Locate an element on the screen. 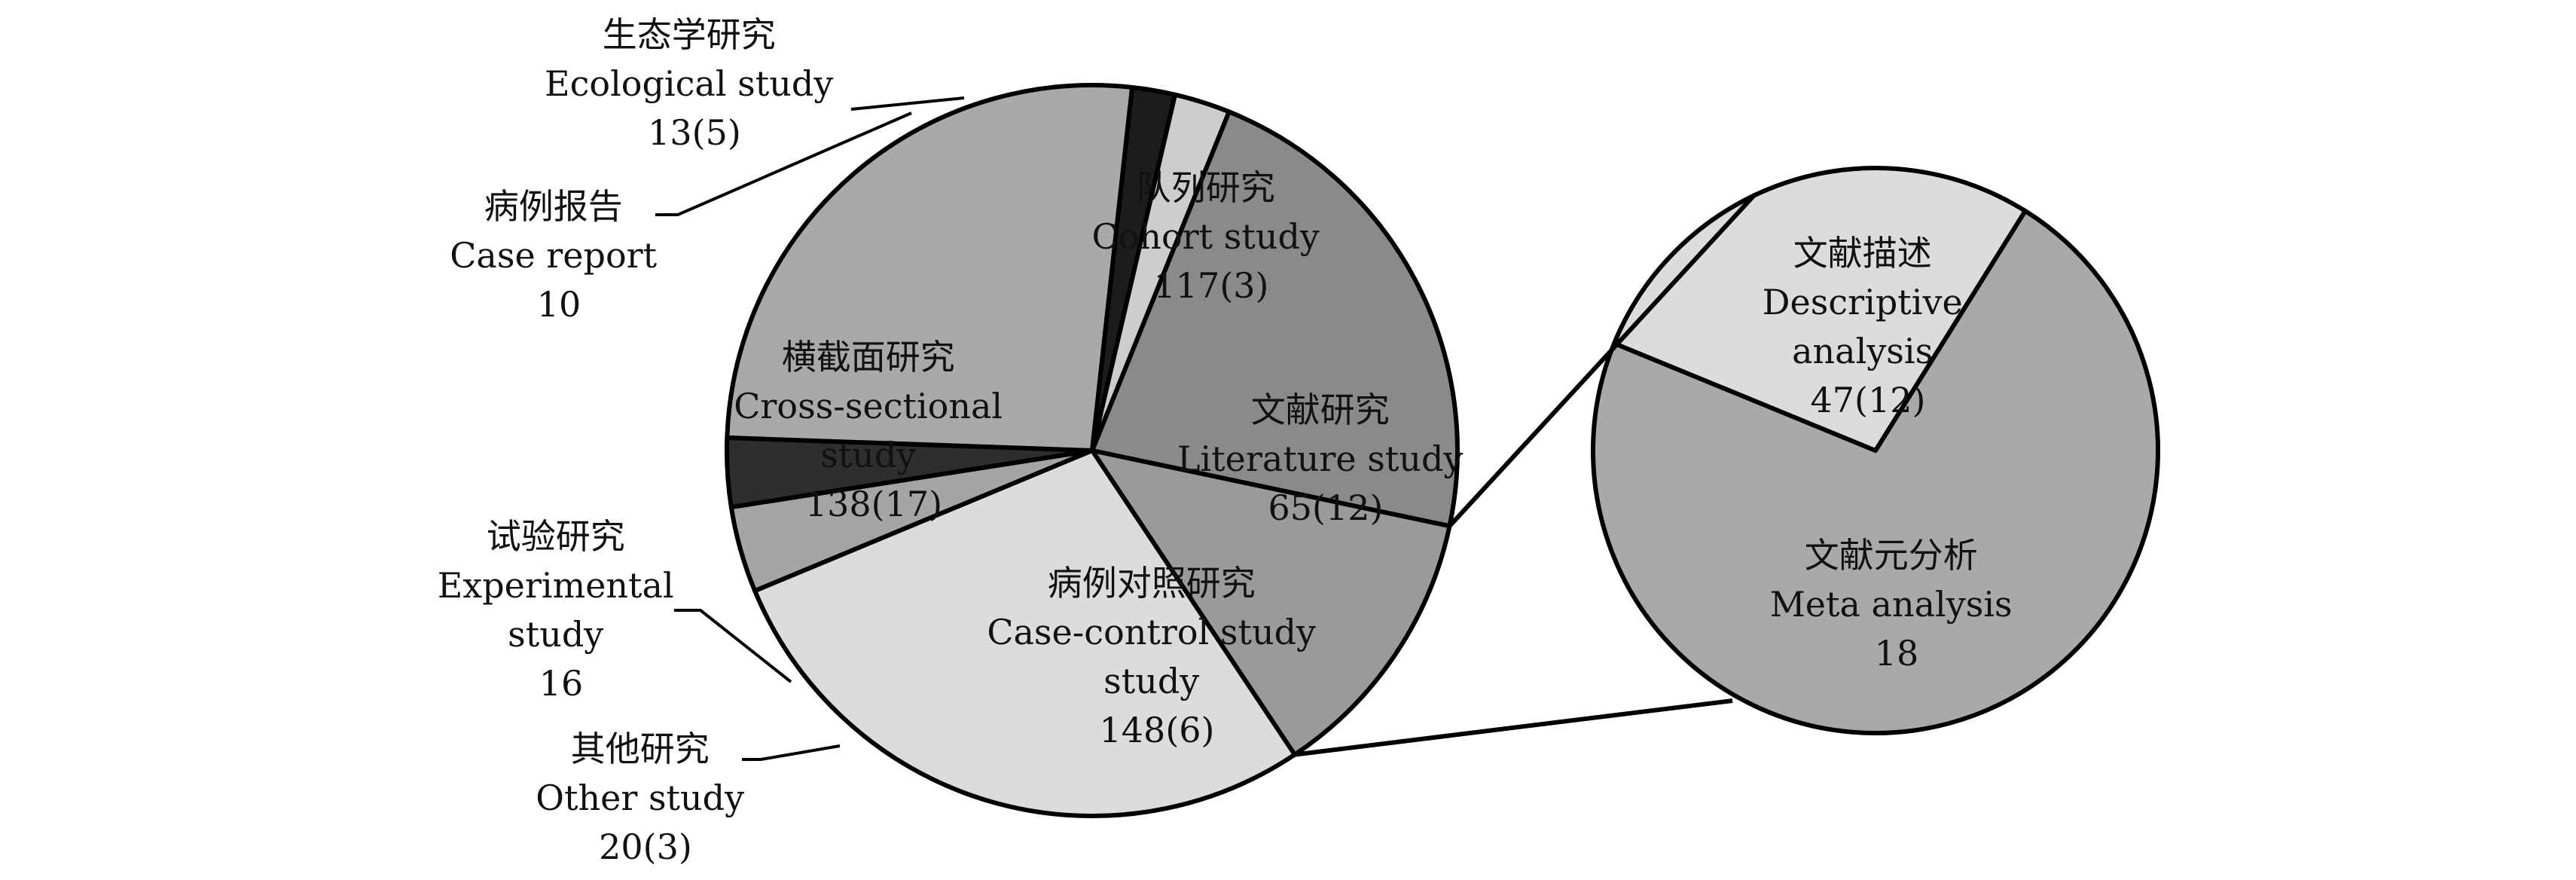  slice-ecological is located at coordinates (1161, 272).